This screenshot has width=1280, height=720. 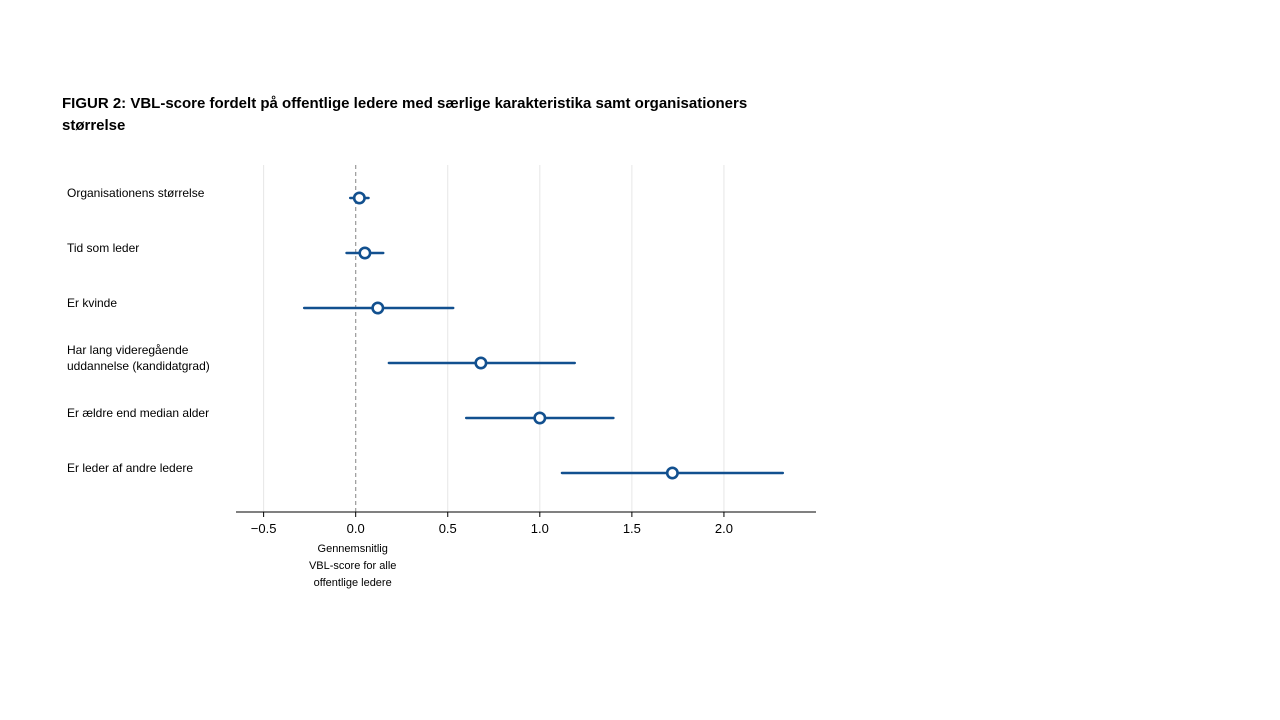 I want to click on category-label: Er ældre end median alder, so click(x=138, y=413).